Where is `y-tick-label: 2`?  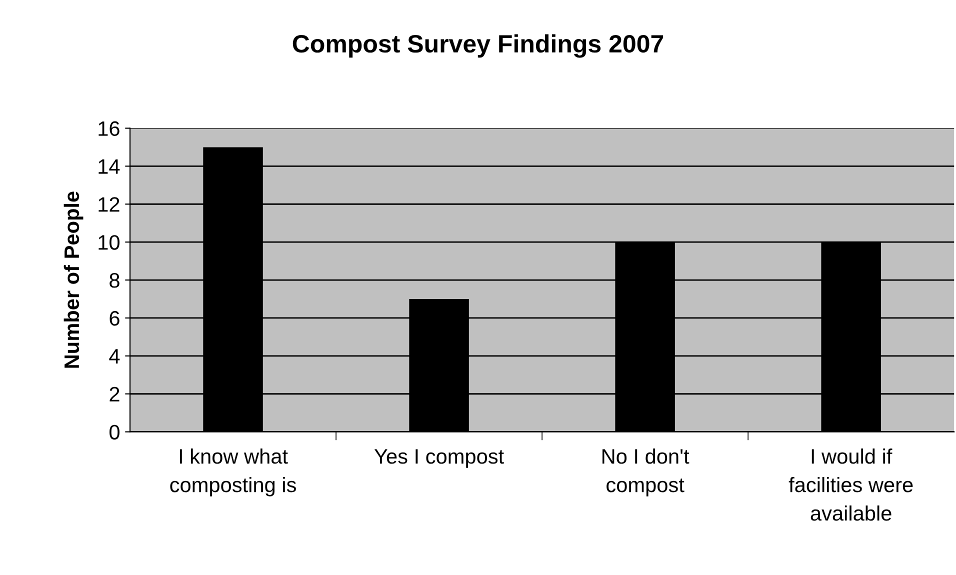 y-tick-label: 2 is located at coordinates (115, 394).